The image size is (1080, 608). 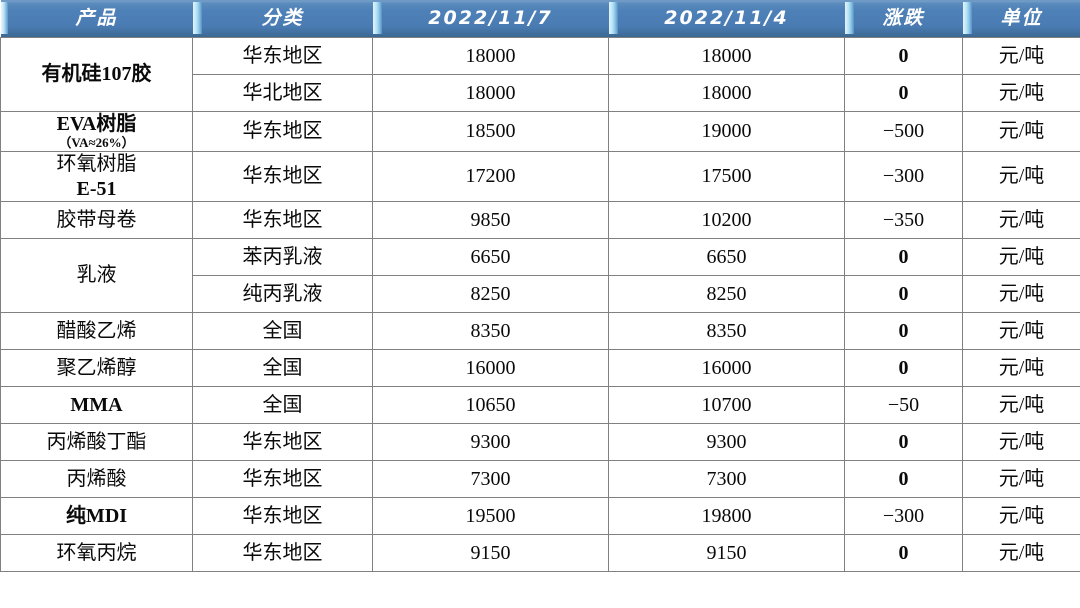 What do you see at coordinates (726, 368) in the screenshot?
I see `cell-price-previous: 16000` at bounding box center [726, 368].